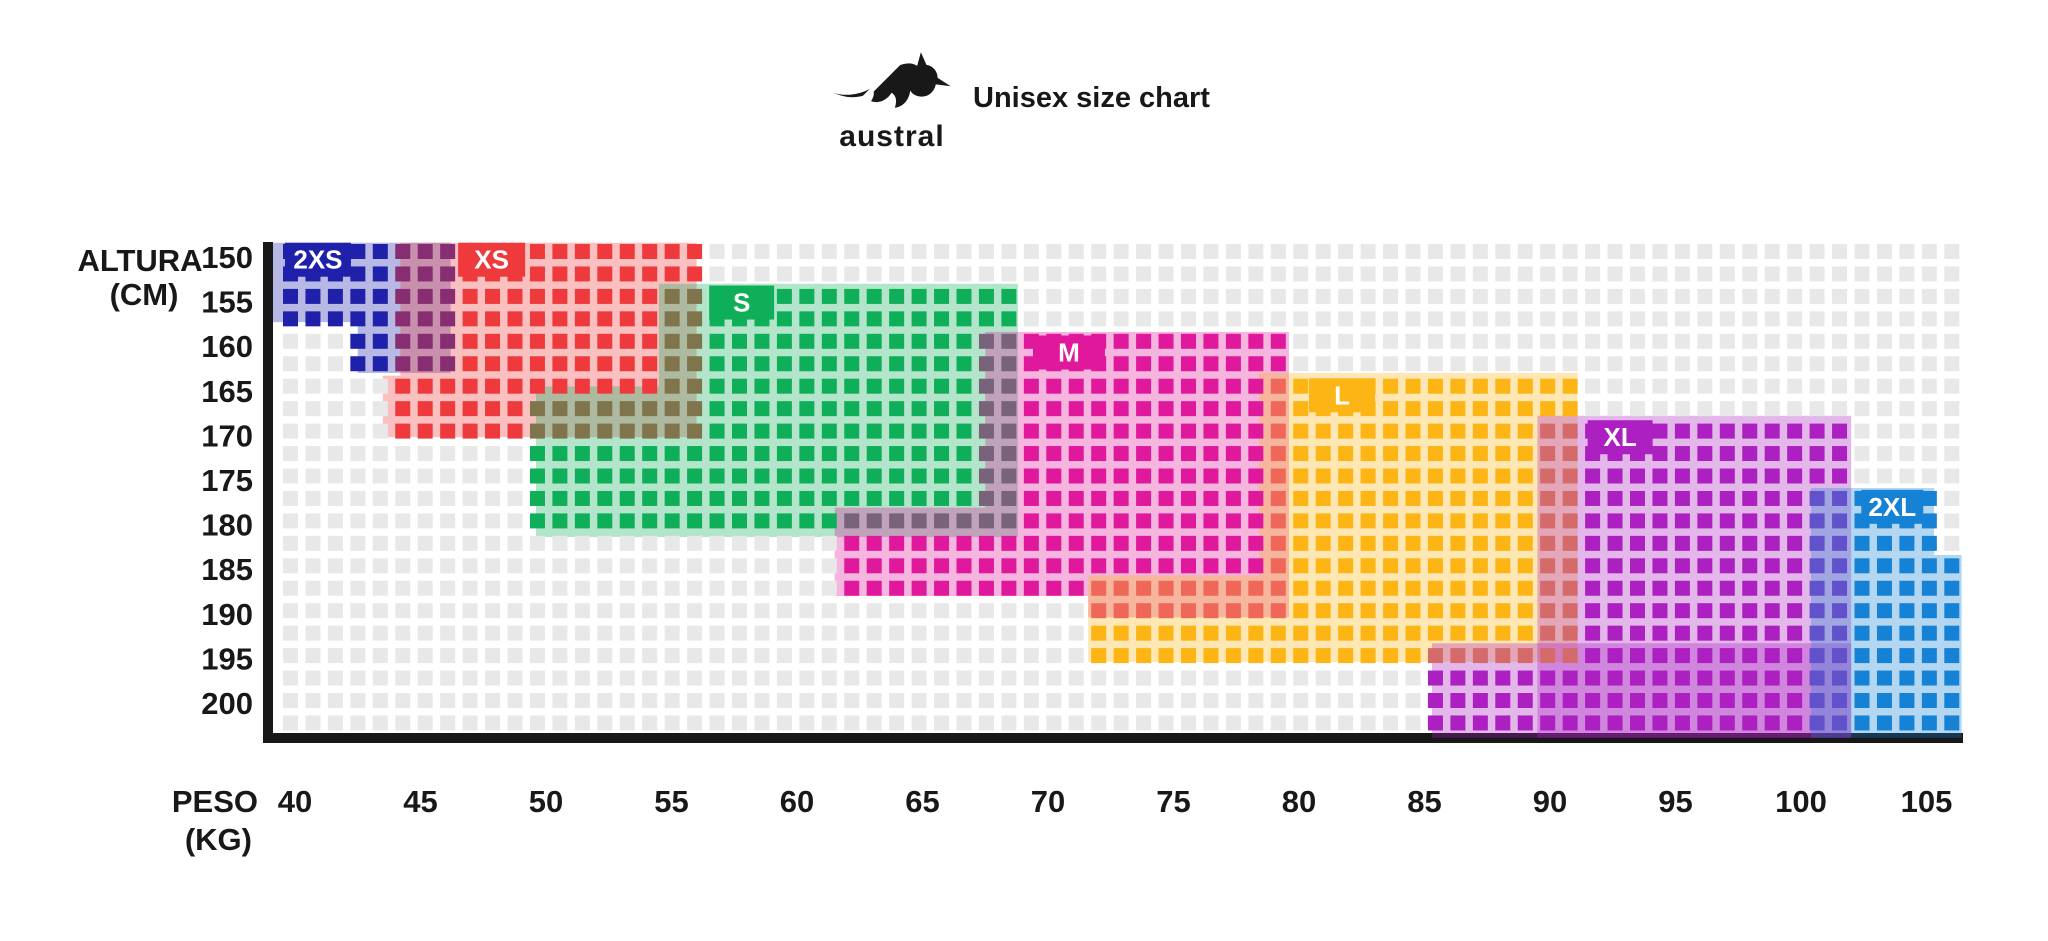  What do you see at coordinates (215, 801) in the screenshot?
I see `svg-text: PESO` at bounding box center [215, 801].